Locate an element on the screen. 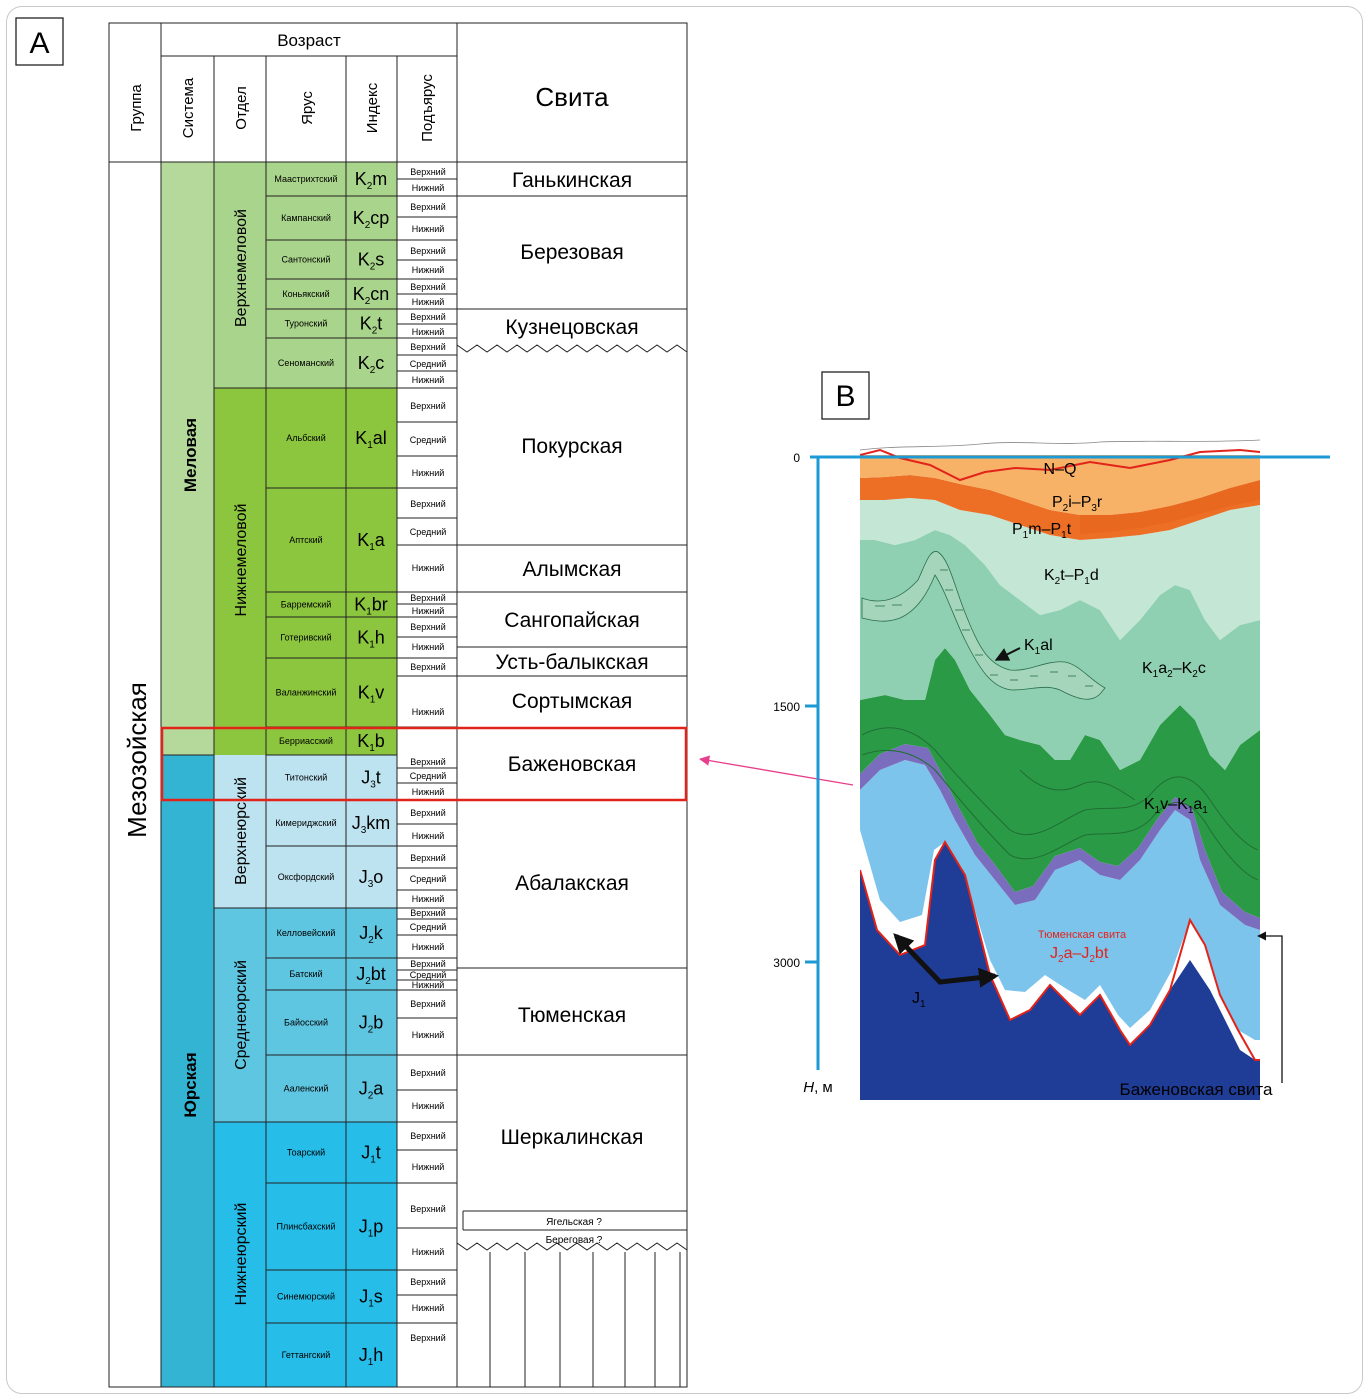 This screenshot has width=1369, height=1400. label-tyumen-name: Тюменская свита is located at coordinates (1082, 935).